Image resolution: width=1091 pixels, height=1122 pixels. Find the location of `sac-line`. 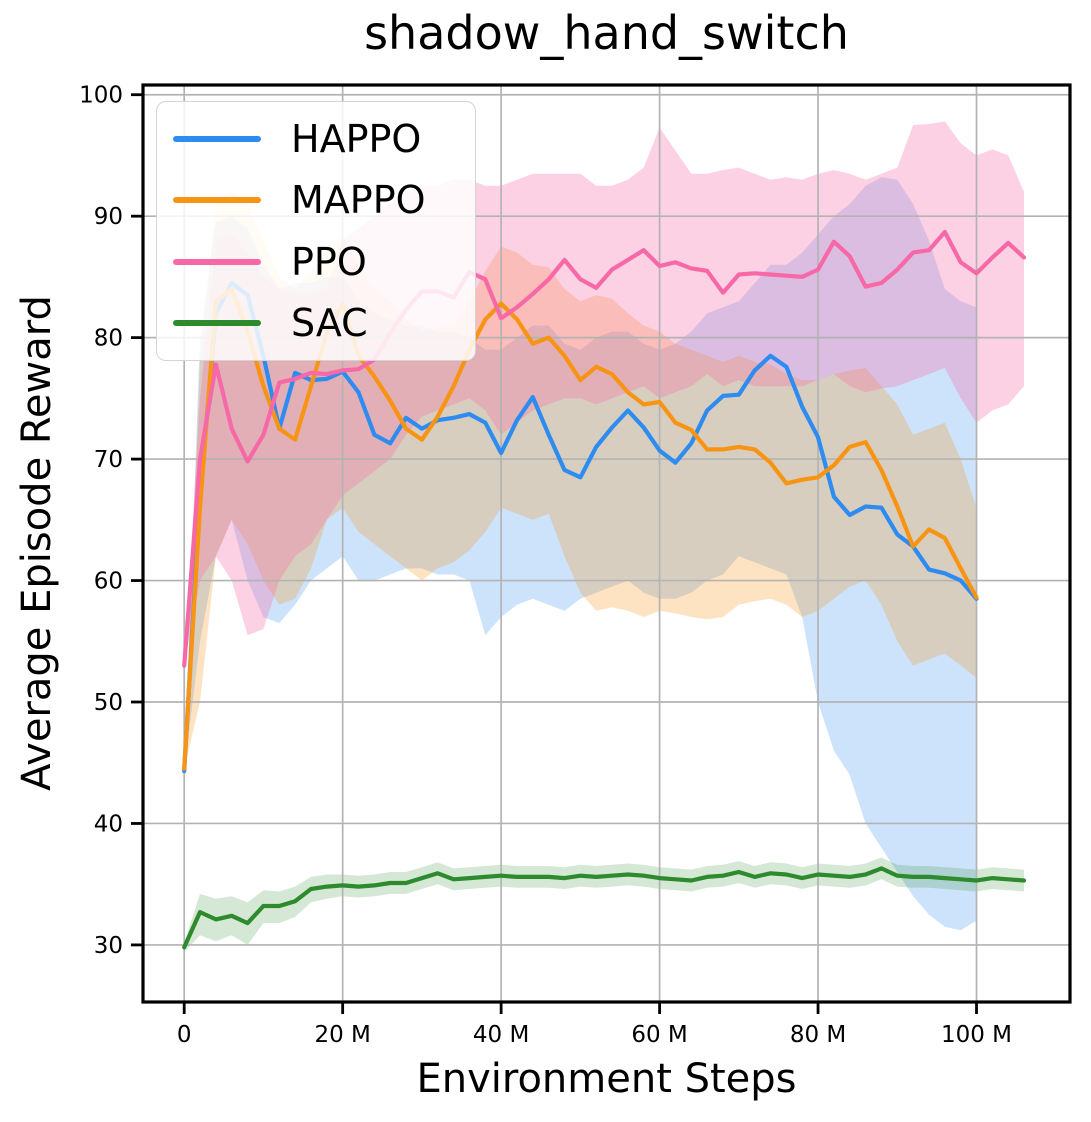

sac-line is located at coordinates (604, 908).